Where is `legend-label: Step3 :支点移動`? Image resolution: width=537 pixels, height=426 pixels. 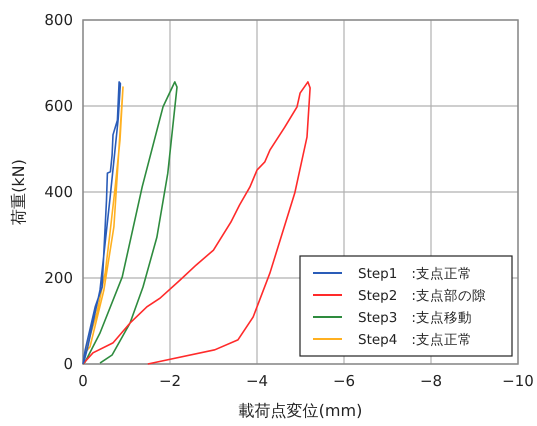 legend-label: Step3 :支点移動 is located at coordinates (415, 318).